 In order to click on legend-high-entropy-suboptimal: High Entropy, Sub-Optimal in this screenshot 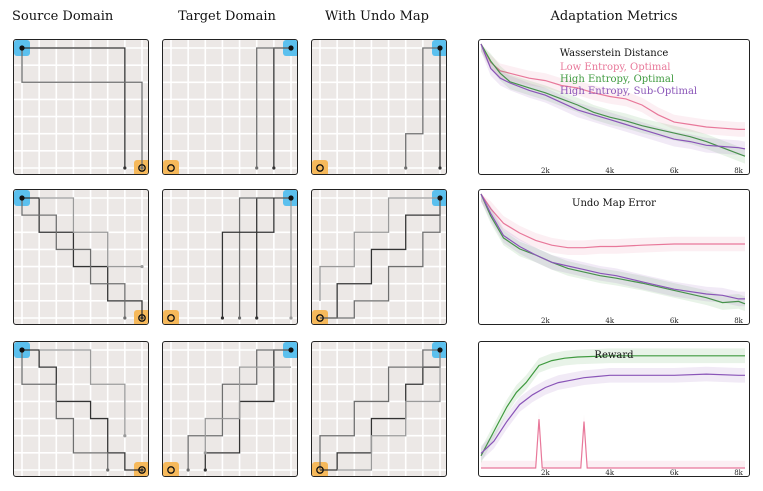, I will do `click(629, 91)`.